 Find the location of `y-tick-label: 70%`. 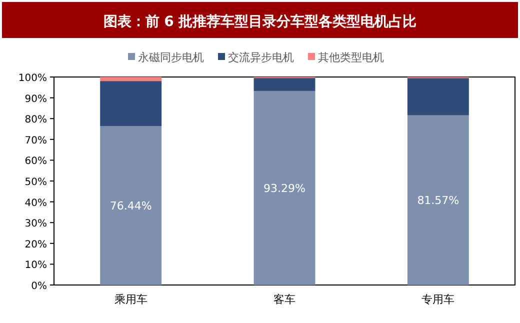

y-tick-label: 70% is located at coordinates (35, 140).